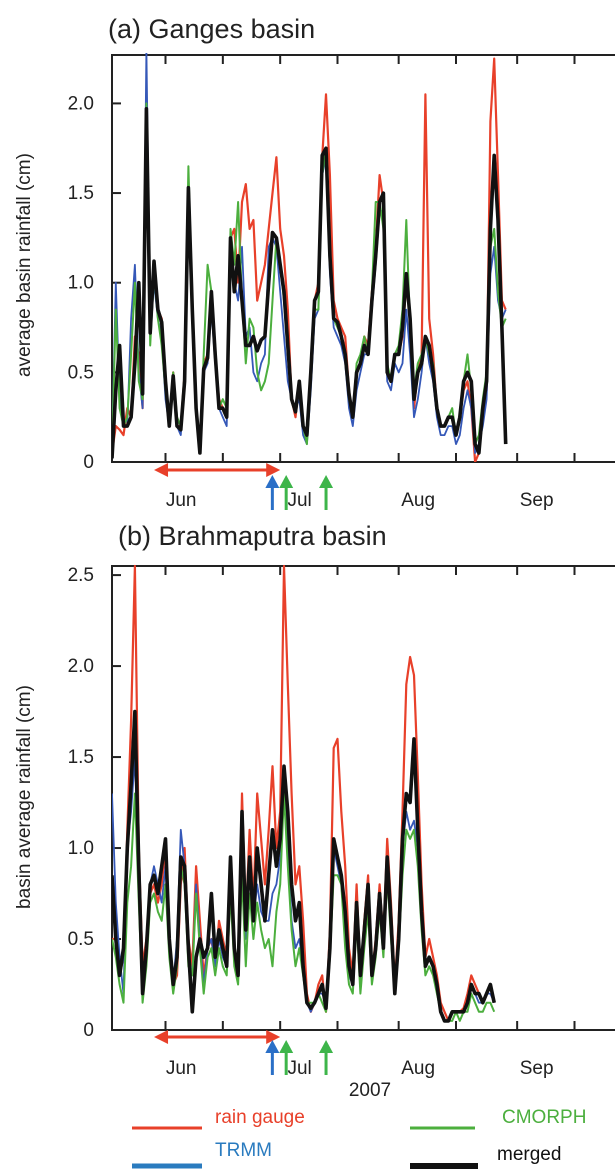 The width and height of the screenshot is (615, 1173). Describe the element at coordinates (24, 797) in the screenshot. I see `y-axis-label: basin average rainfall (cm)` at that location.